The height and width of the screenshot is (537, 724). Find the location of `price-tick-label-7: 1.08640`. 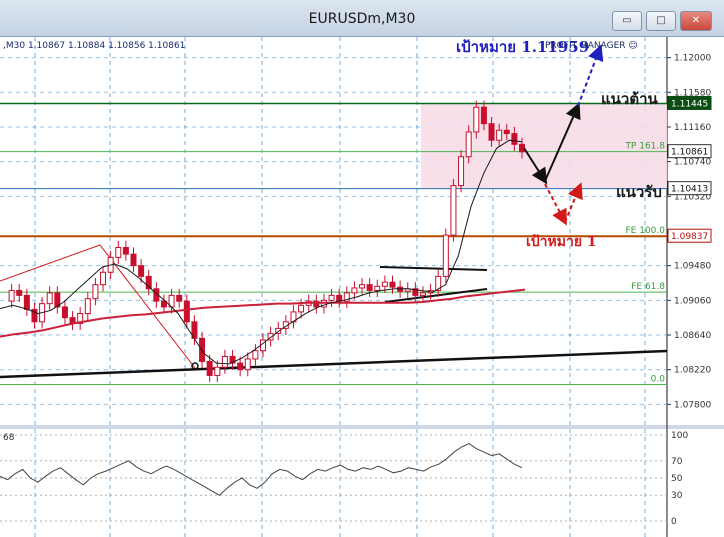

price-tick-label-7: 1.08640 is located at coordinates (692, 336).